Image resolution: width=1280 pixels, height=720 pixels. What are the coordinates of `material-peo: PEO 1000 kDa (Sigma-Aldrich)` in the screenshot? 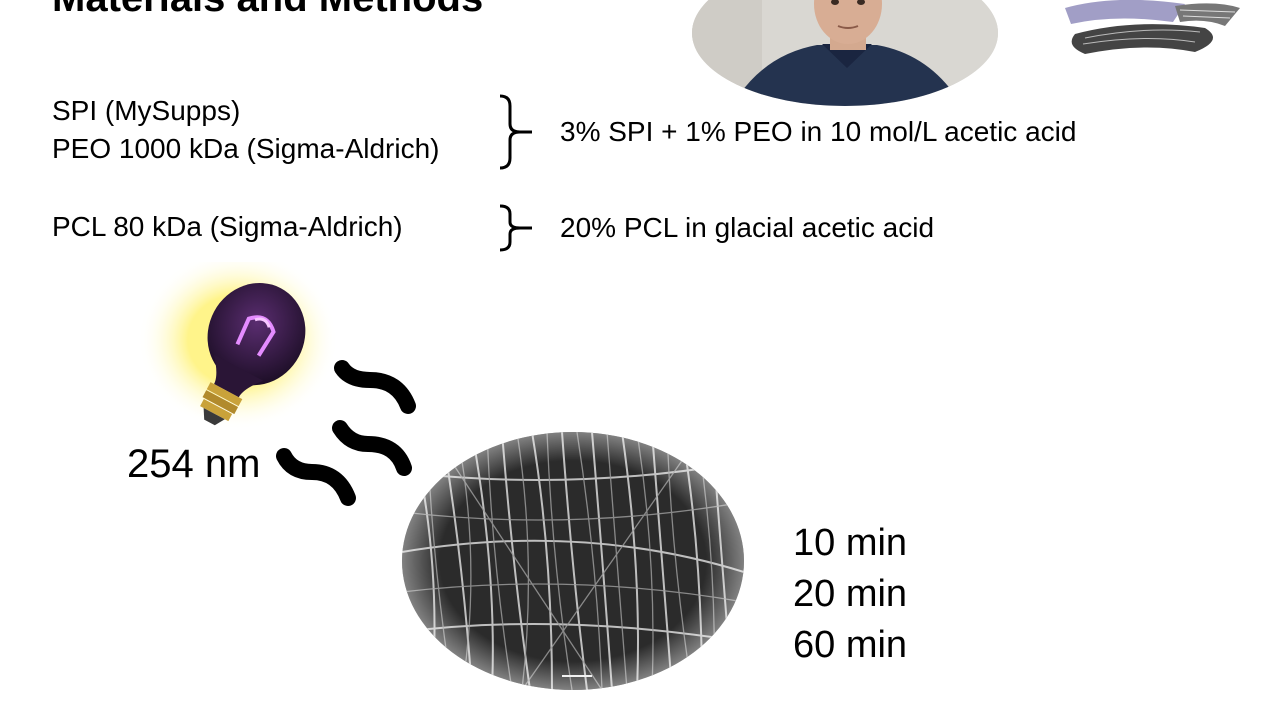 It's located at (246, 148).